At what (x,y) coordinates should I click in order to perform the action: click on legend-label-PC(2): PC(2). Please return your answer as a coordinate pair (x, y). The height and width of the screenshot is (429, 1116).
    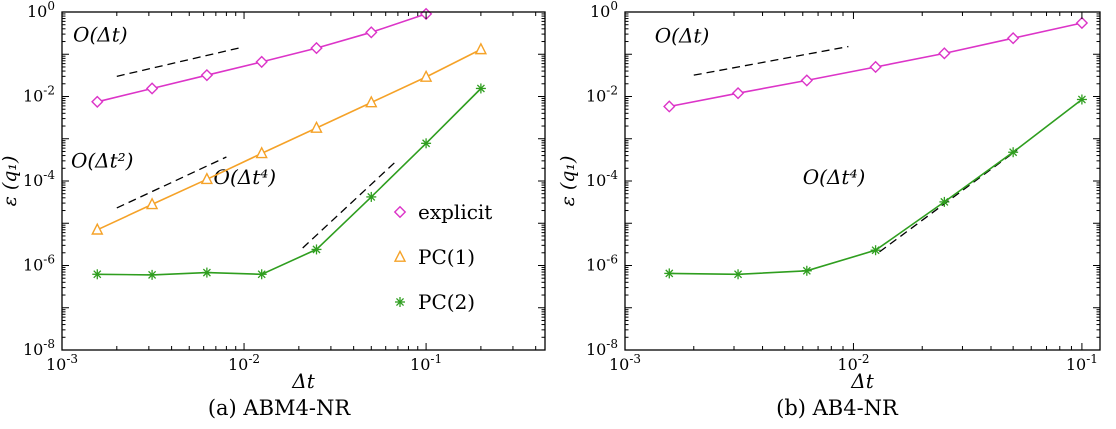
    Looking at the image, I should click on (446, 302).